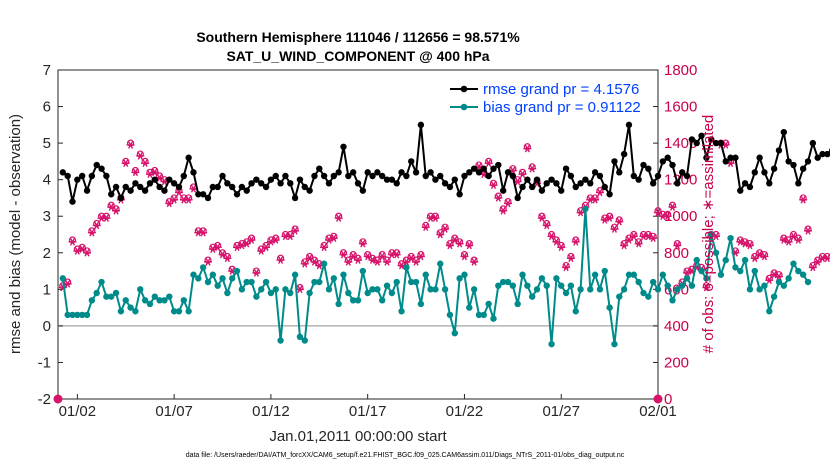 This screenshot has height=475, width=830. What do you see at coordinates (47, 107) in the screenshot?
I see `y-tick-label: 6` at bounding box center [47, 107].